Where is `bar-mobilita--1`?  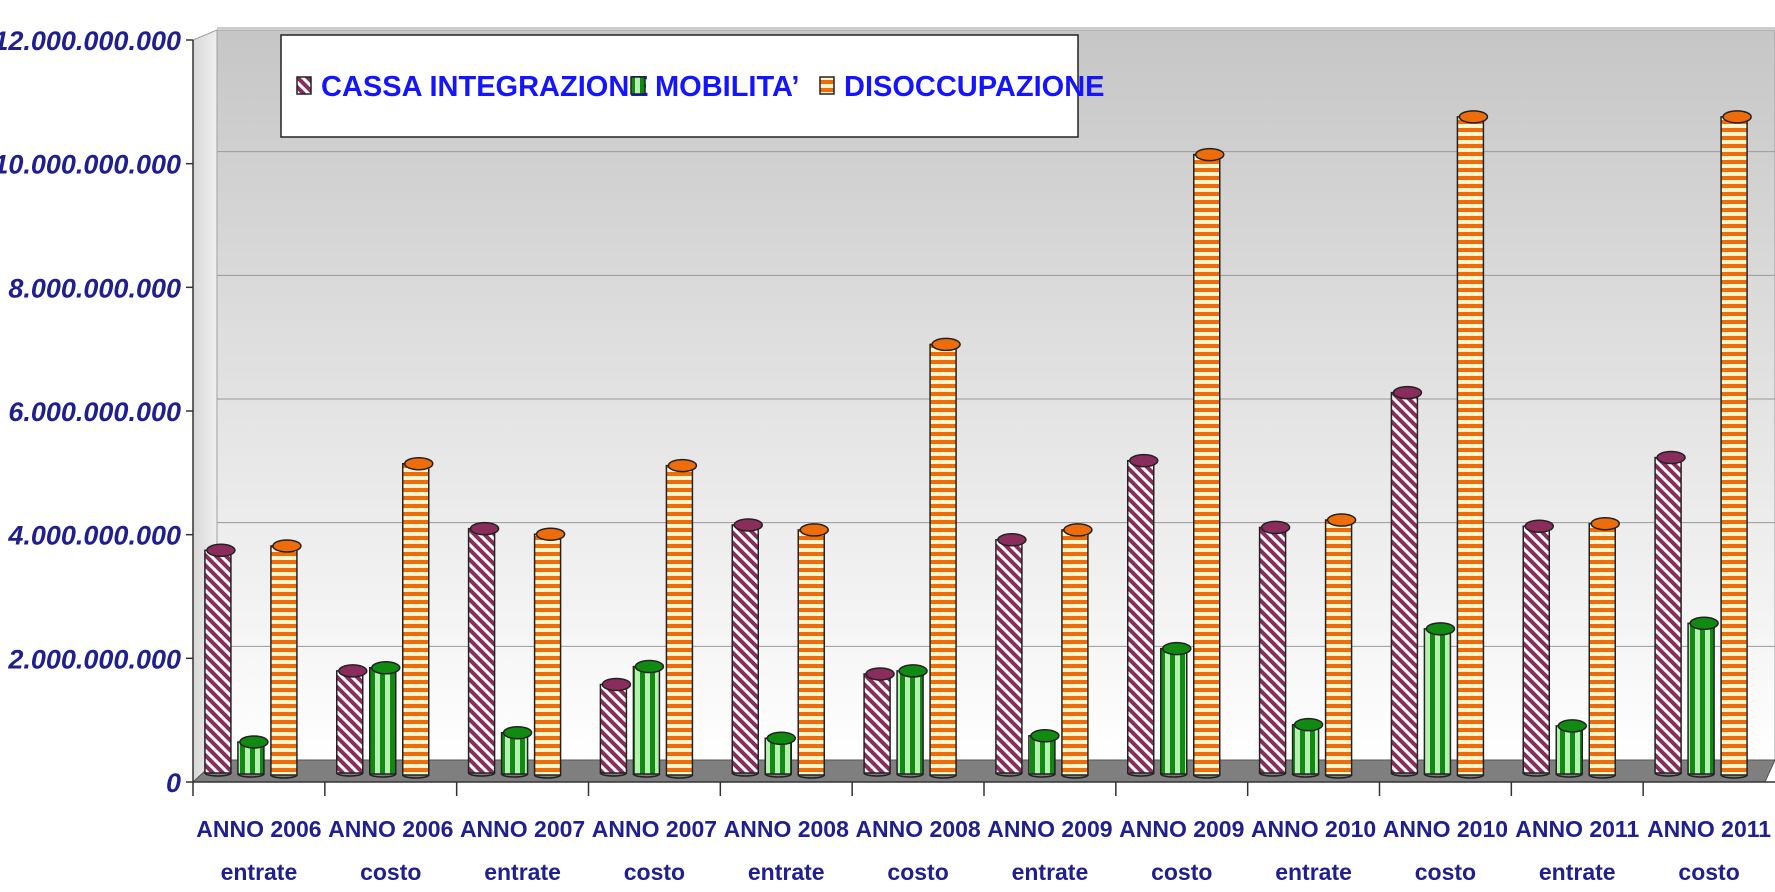 bar-mobilita--1 is located at coordinates (385, 719).